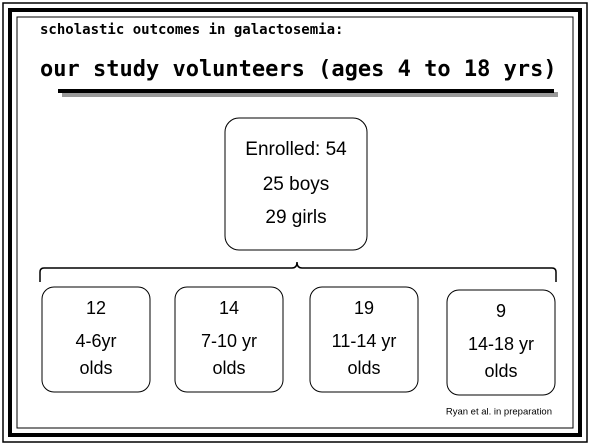 The width and height of the screenshot is (590, 445). Describe the element at coordinates (501, 311) in the screenshot. I see `group-line: 9` at that location.